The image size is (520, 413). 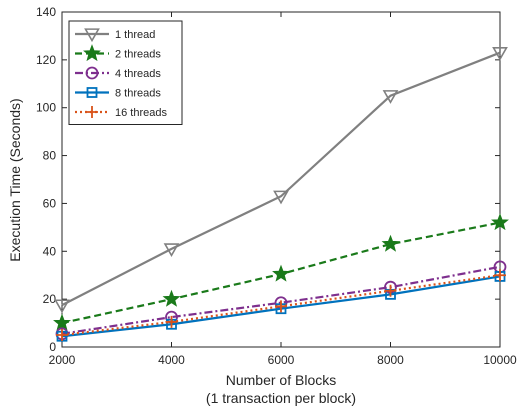 I want to click on y-tick-label: 140, so click(x=46, y=12).